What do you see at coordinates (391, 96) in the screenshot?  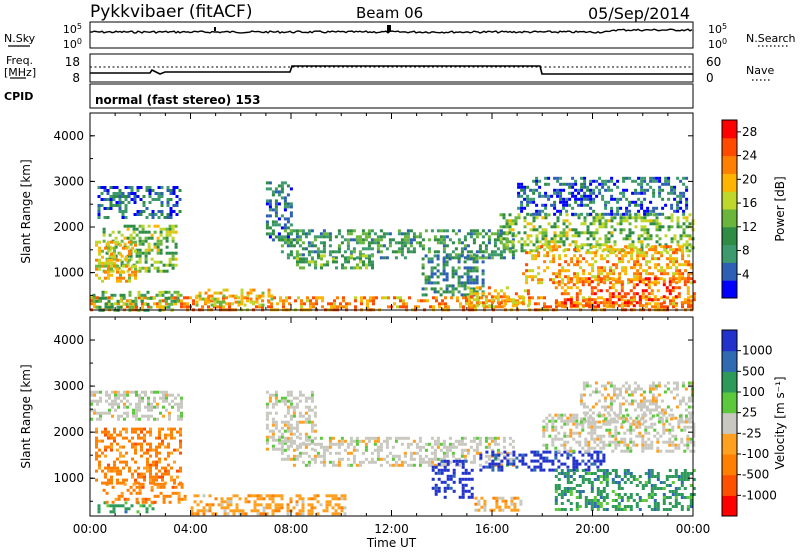 I see `cpid-panel-frame` at bounding box center [391, 96].